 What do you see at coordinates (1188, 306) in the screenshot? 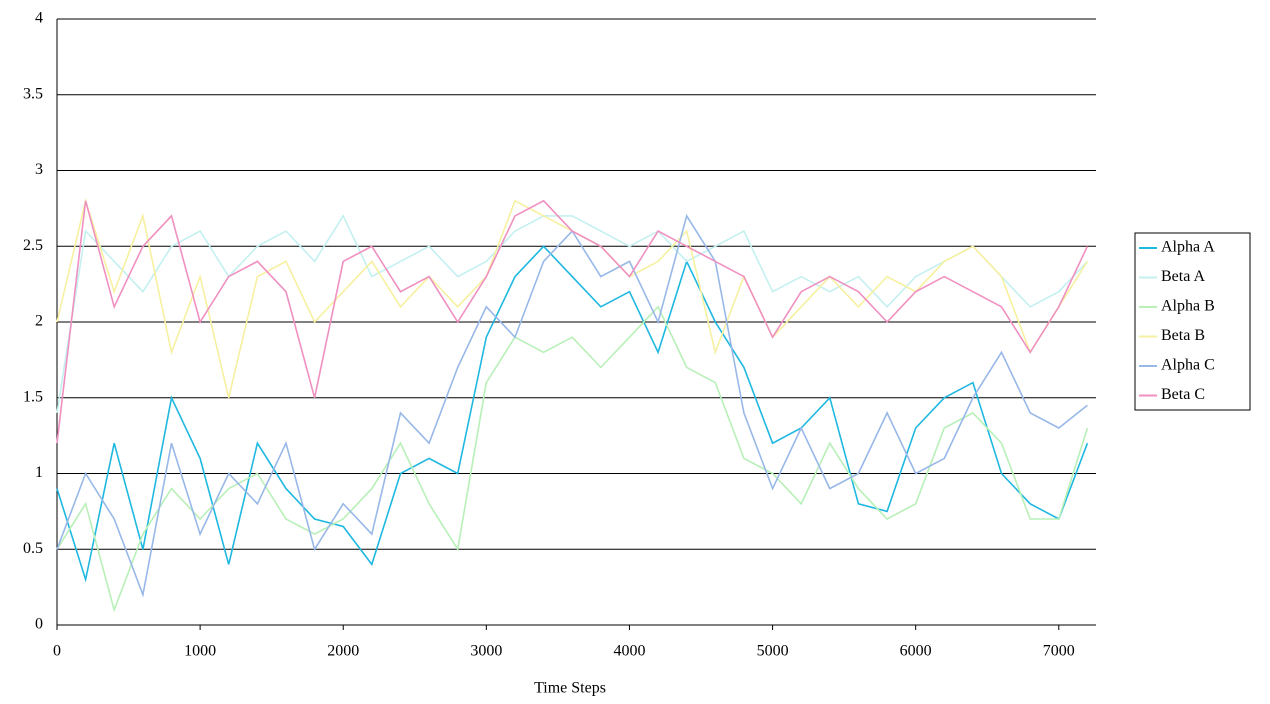
I see `legend-label: Alpha B` at bounding box center [1188, 306].